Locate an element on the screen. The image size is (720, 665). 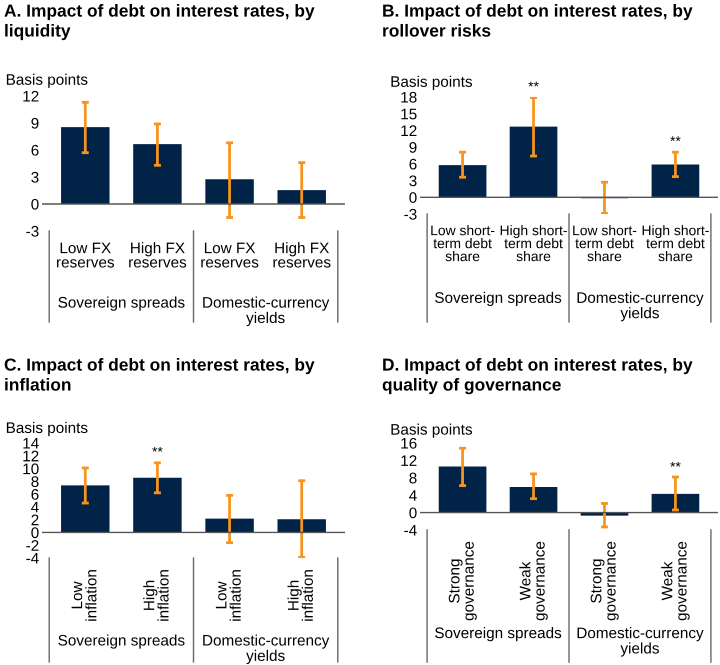
y-tick-label: 15 is located at coordinates (409, 114).